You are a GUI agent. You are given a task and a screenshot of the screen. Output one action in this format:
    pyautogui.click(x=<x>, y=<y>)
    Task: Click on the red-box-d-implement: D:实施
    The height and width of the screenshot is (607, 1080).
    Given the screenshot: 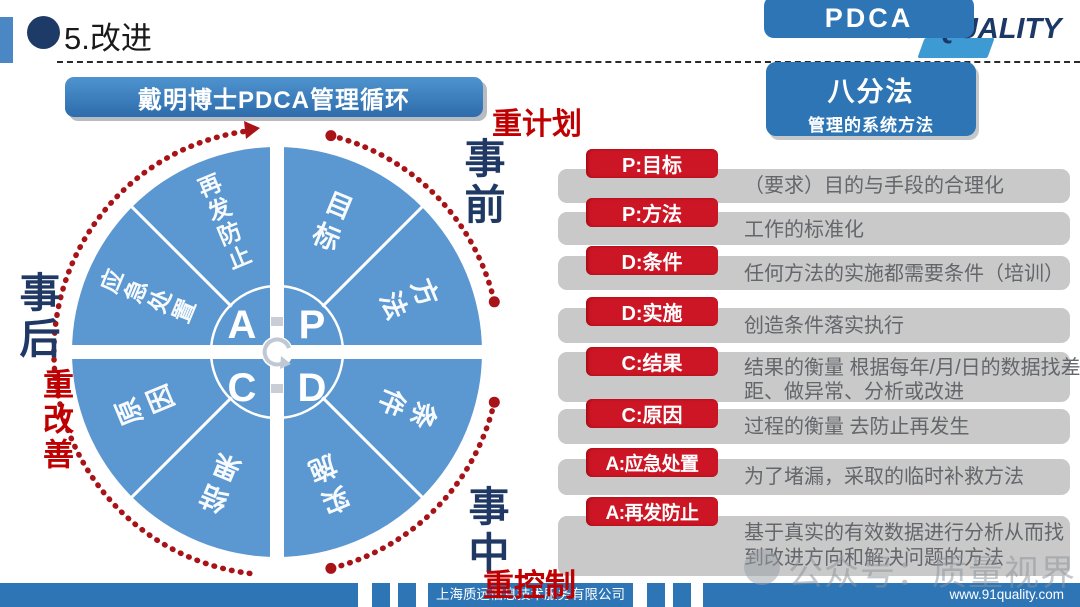 What is the action you would take?
    pyautogui.click(x=652, y=311)
    